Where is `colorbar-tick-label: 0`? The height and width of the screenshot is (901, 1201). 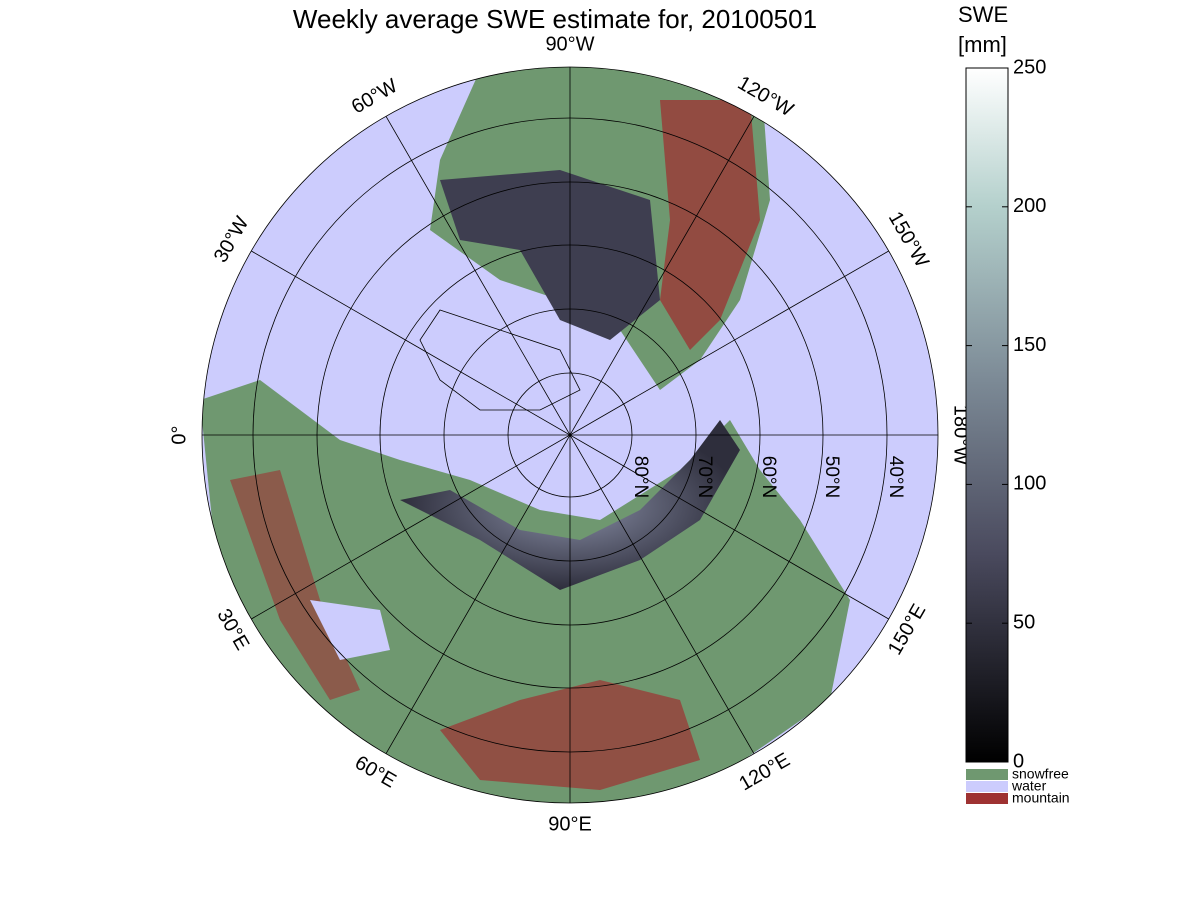 colorbar-tick-label: 0 is located at coordinates (1018, 761).